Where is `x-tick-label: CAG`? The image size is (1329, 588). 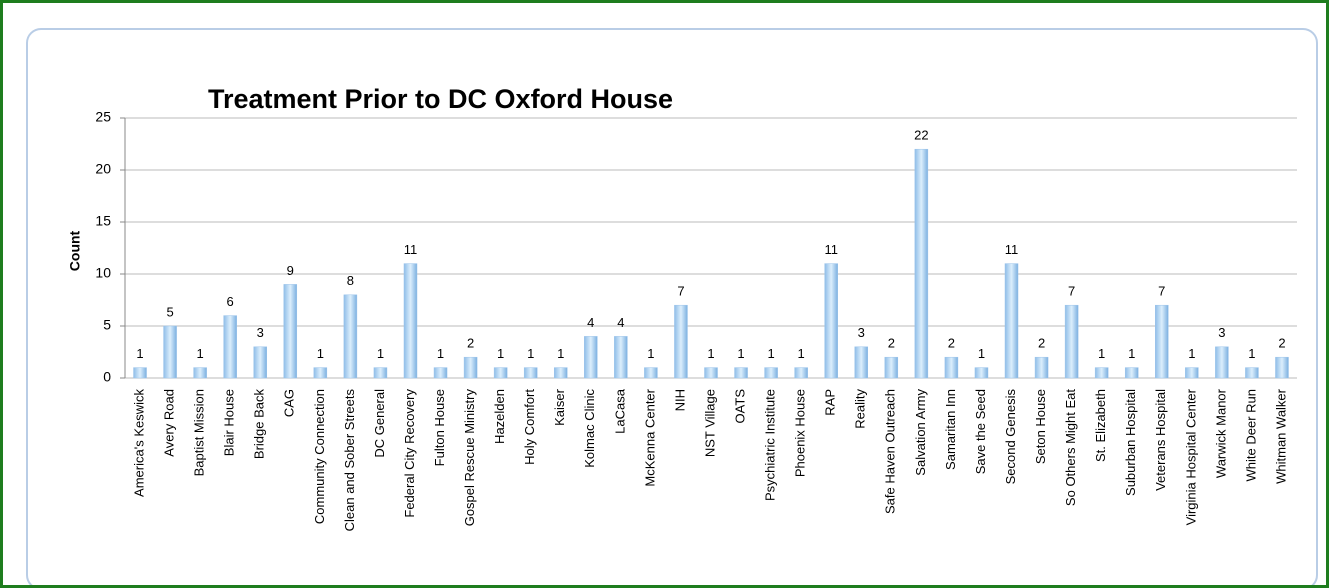
x-tick-label: CAG is located at coordinates (289, 403).